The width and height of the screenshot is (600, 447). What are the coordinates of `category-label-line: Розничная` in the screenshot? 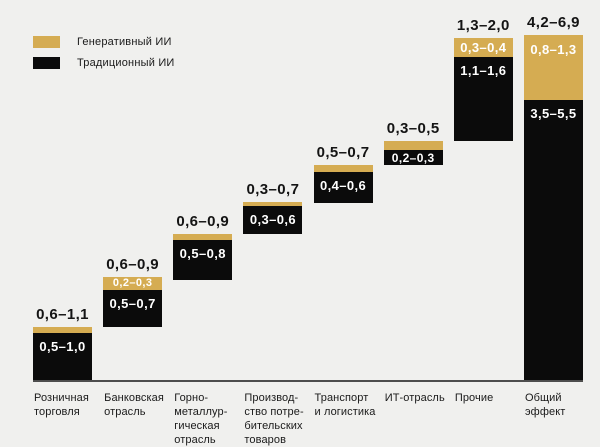 It's located at (61, 398).